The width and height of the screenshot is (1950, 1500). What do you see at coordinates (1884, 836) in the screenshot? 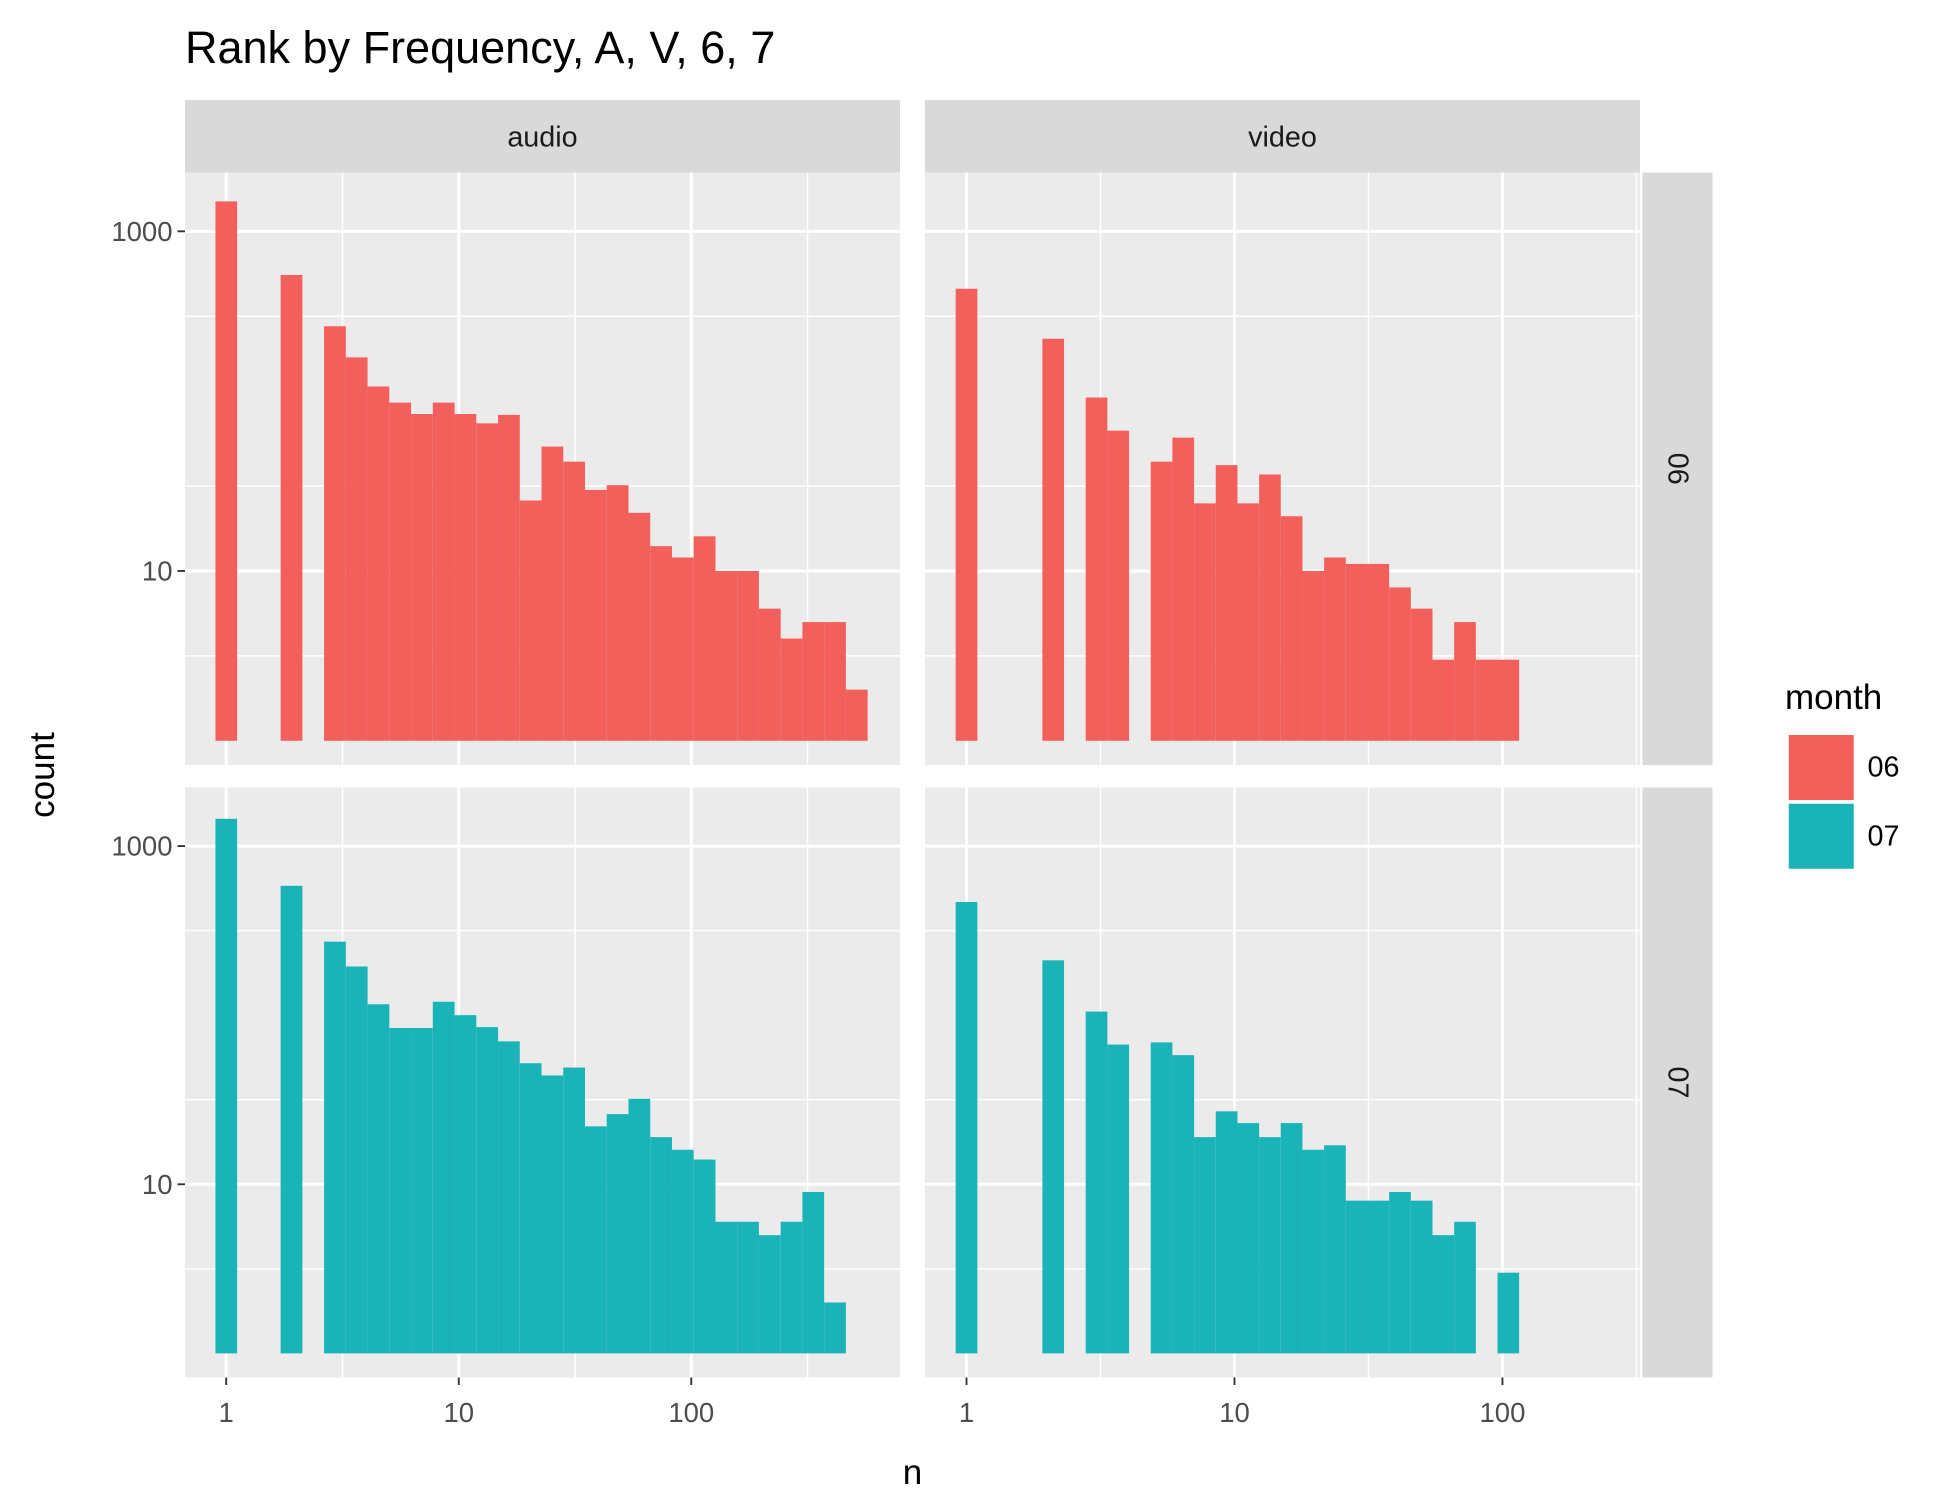
I see `legend-label: 07` at bounding box center [1884, 836].